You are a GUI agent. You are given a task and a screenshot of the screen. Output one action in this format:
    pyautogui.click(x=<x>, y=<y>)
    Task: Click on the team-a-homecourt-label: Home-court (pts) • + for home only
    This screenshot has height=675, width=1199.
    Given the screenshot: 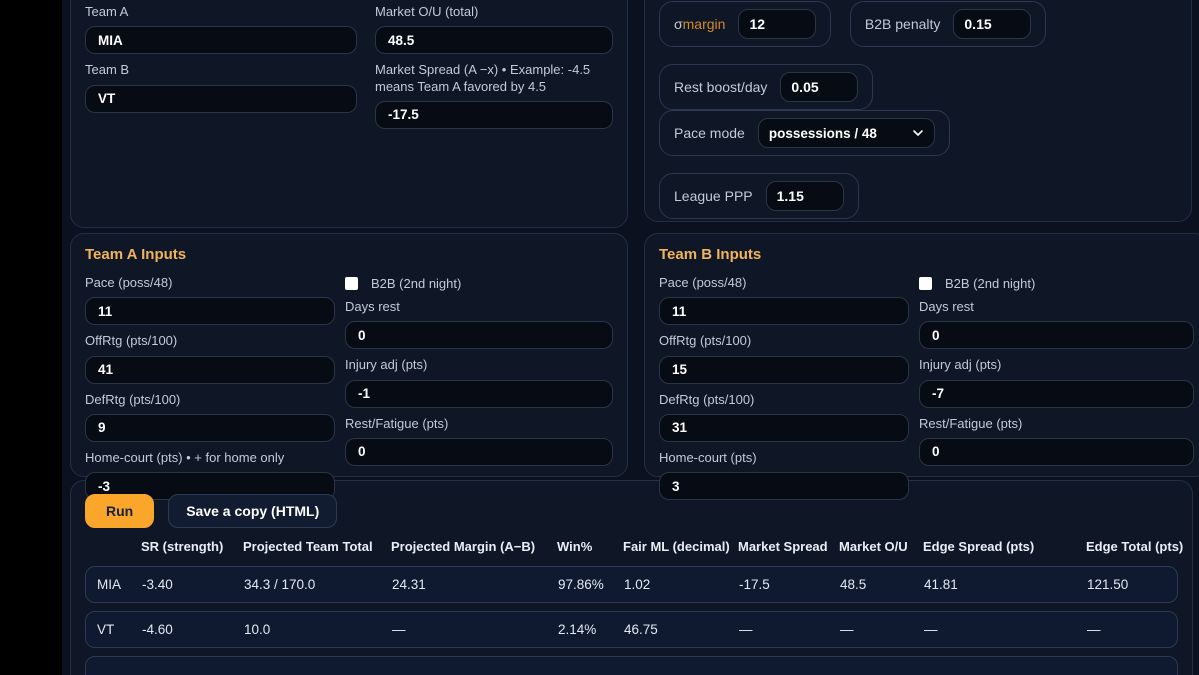 What is the action you would take?
    pyautogui.click(x=185, y=457)
    